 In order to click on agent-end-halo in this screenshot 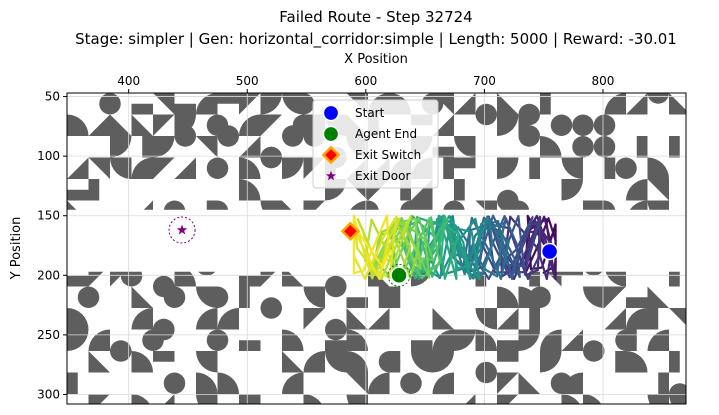, I will do `click(399, 275)`.